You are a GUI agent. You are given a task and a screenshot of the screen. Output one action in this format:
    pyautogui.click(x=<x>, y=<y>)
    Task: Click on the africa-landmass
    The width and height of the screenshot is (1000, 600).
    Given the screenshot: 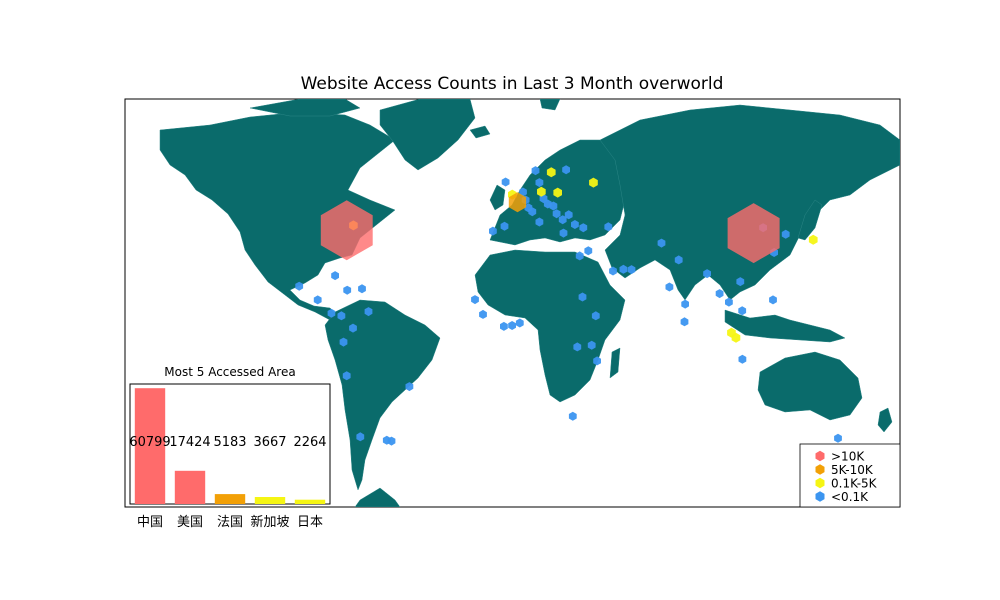 What is the action you would take?
    pyautogui.click(x=550, y=326)
    